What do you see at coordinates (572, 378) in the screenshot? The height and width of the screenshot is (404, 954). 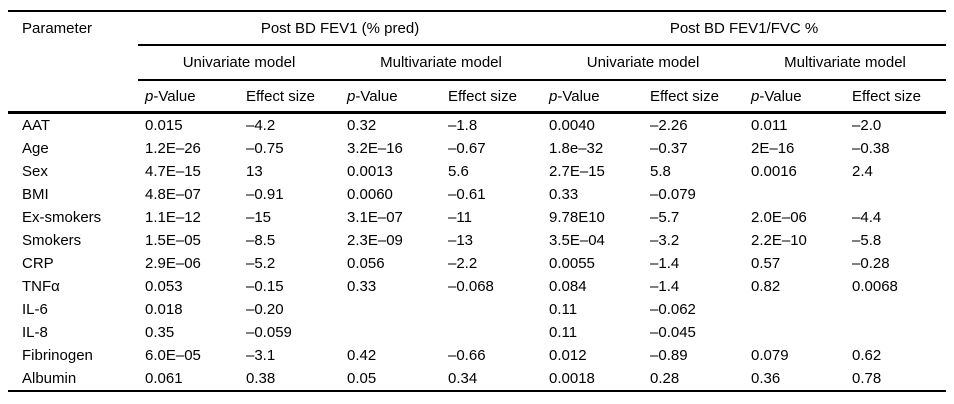 I see `value-cell: 0.0018` at bounding box center [572, 378].